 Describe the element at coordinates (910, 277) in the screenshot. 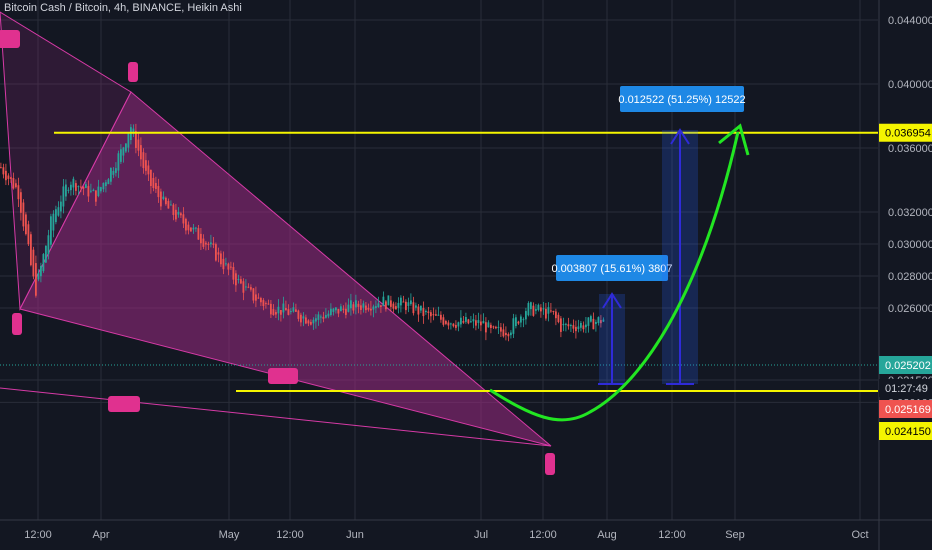

I see `price-tick-label: 0.028000` at that location.